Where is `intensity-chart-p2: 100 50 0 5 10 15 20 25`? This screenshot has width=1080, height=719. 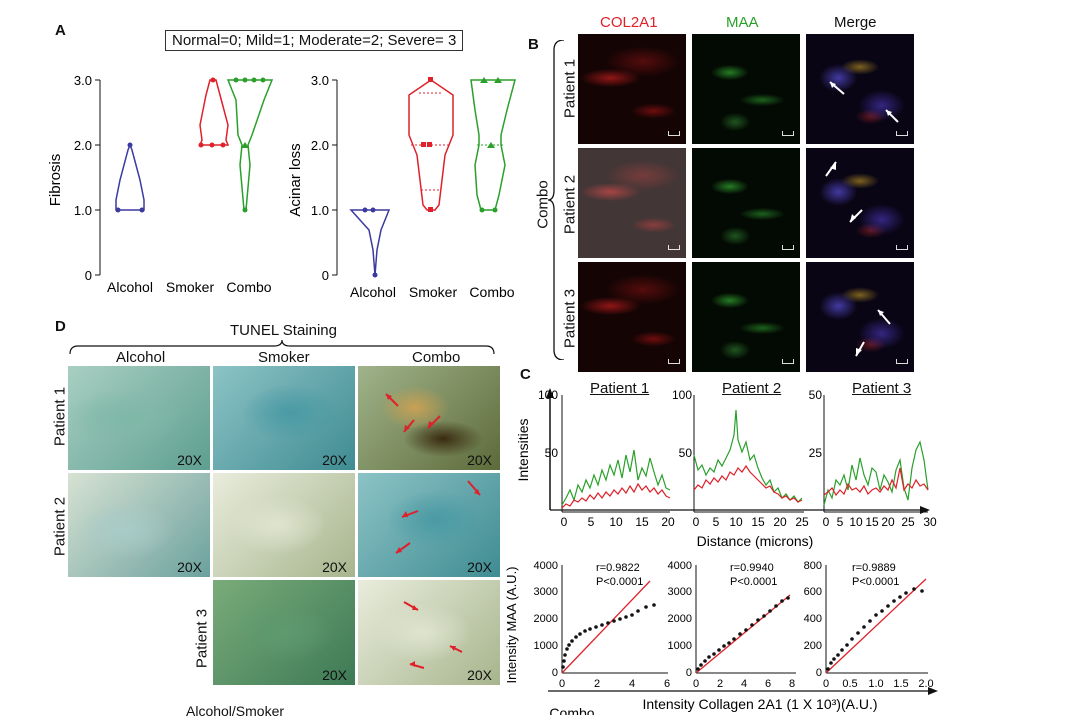
intensity-chart-p2: 100 50 0 5 10 15 20 25 is located at coordinates (740, 458).